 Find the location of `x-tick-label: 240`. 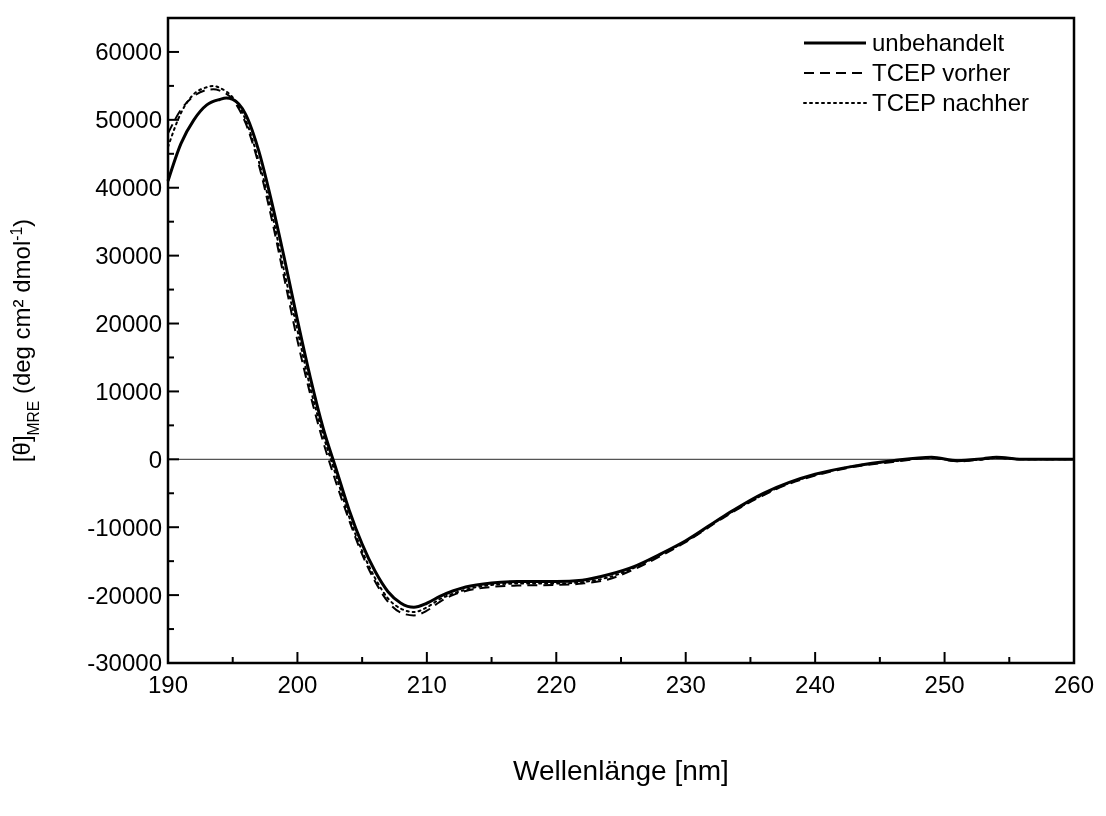

x-tick-label: 240 is located at coordinates (815, 684).